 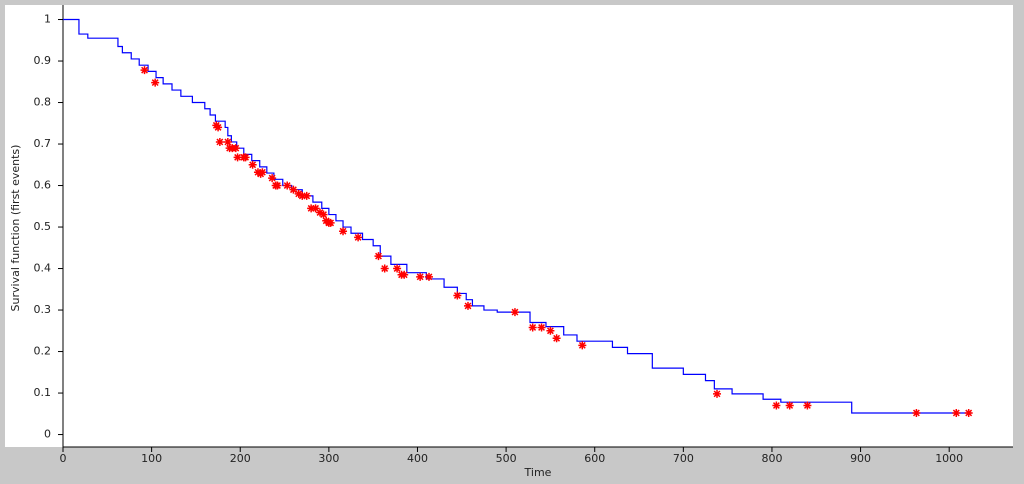 What do you see at coordinates (240, 458) in the screenshot?
I see `x-tick-label: 200` at bounding box center [240, 458].